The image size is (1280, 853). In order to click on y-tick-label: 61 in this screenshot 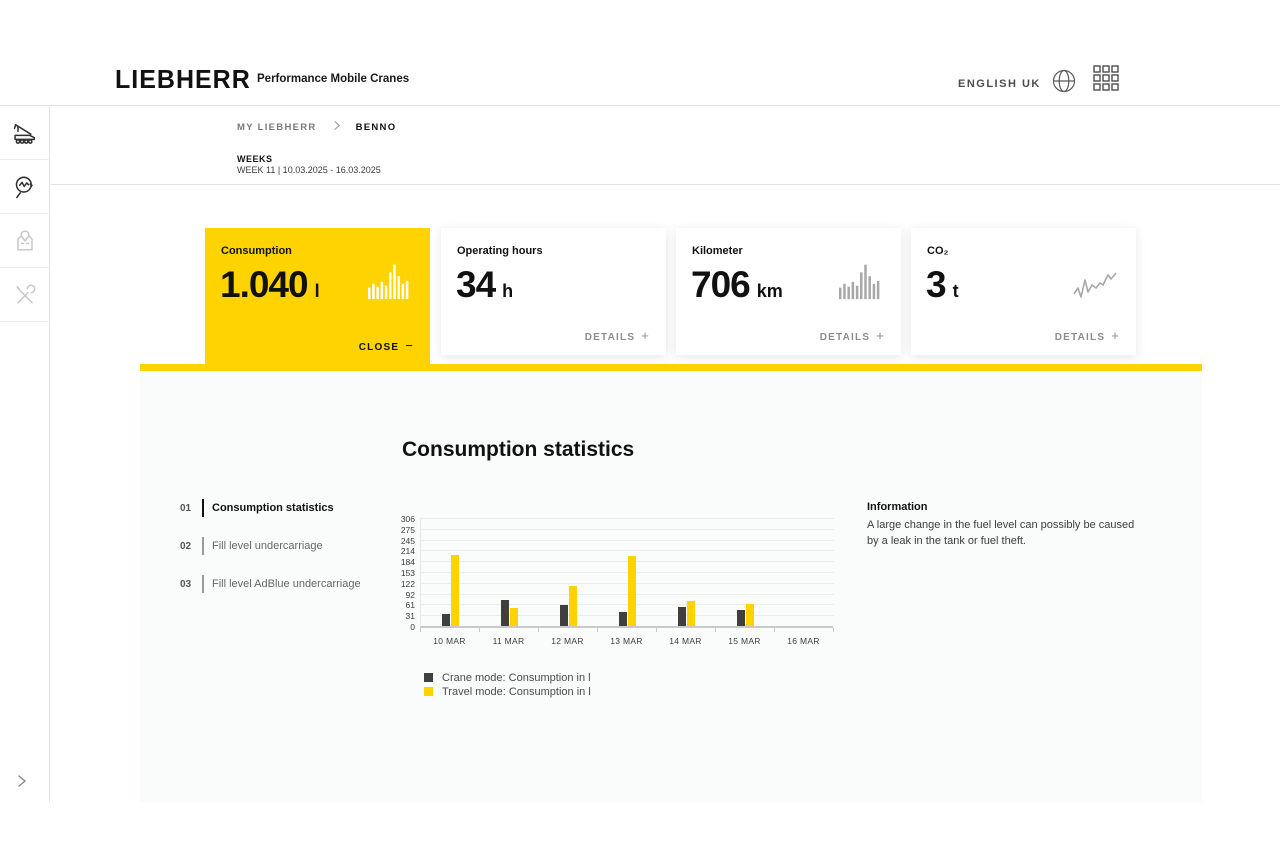, I will do `click(410, 605)`.